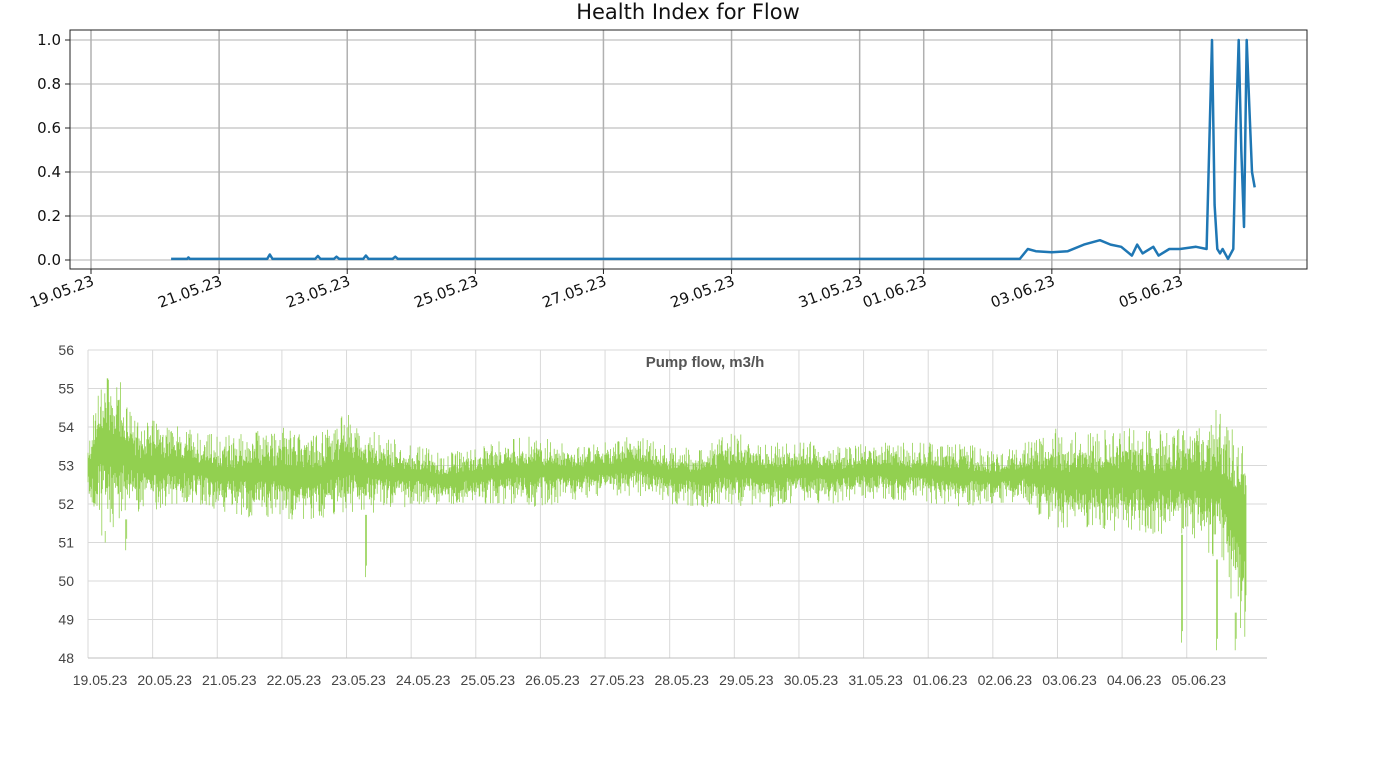  I want to click on chart2-xtick-label: 02.06.23, so click(1005, 680).